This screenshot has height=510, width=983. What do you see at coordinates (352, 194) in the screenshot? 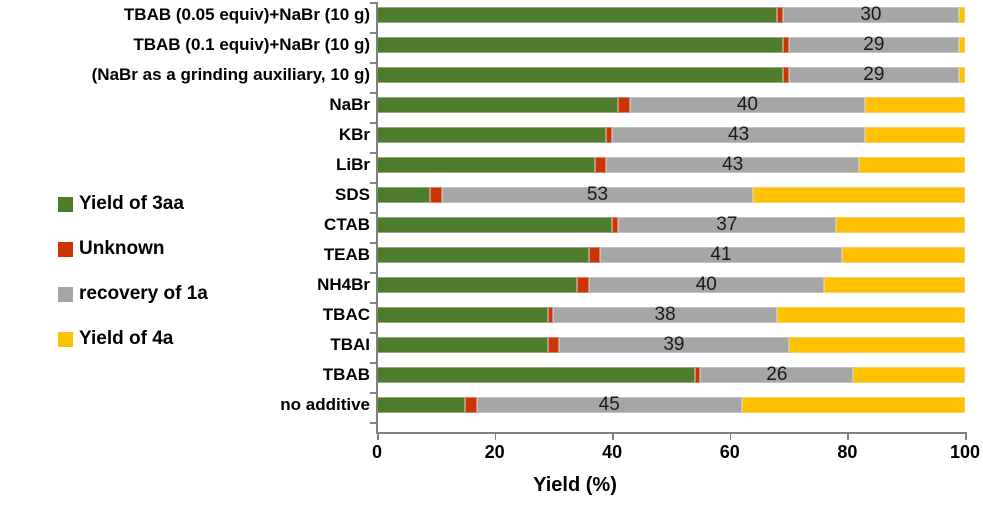
I see `category-label: SDS` at bounding box center [352, 194].